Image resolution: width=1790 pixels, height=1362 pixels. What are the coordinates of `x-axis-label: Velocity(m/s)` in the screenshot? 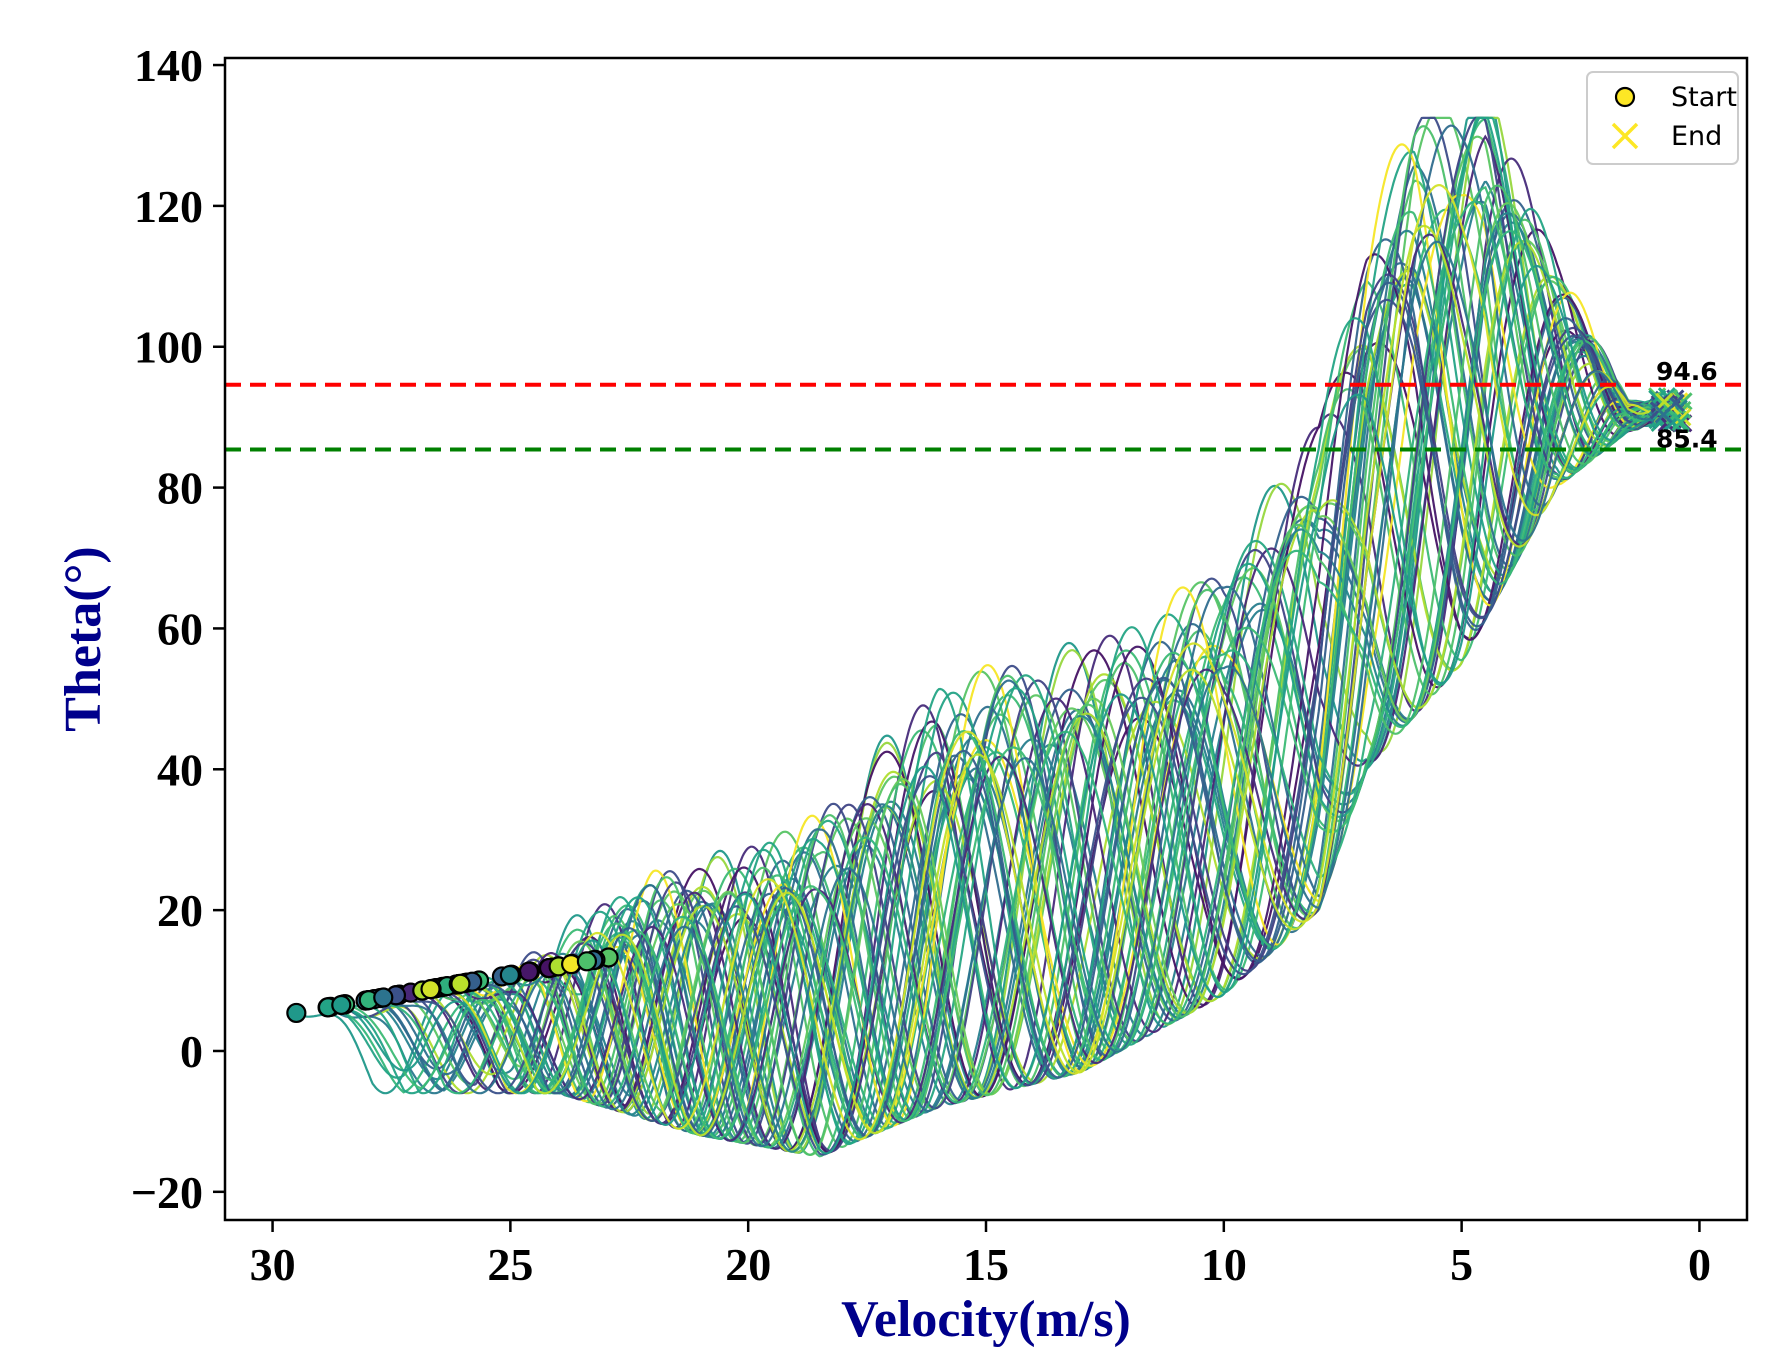 It's located at (986, 1319).